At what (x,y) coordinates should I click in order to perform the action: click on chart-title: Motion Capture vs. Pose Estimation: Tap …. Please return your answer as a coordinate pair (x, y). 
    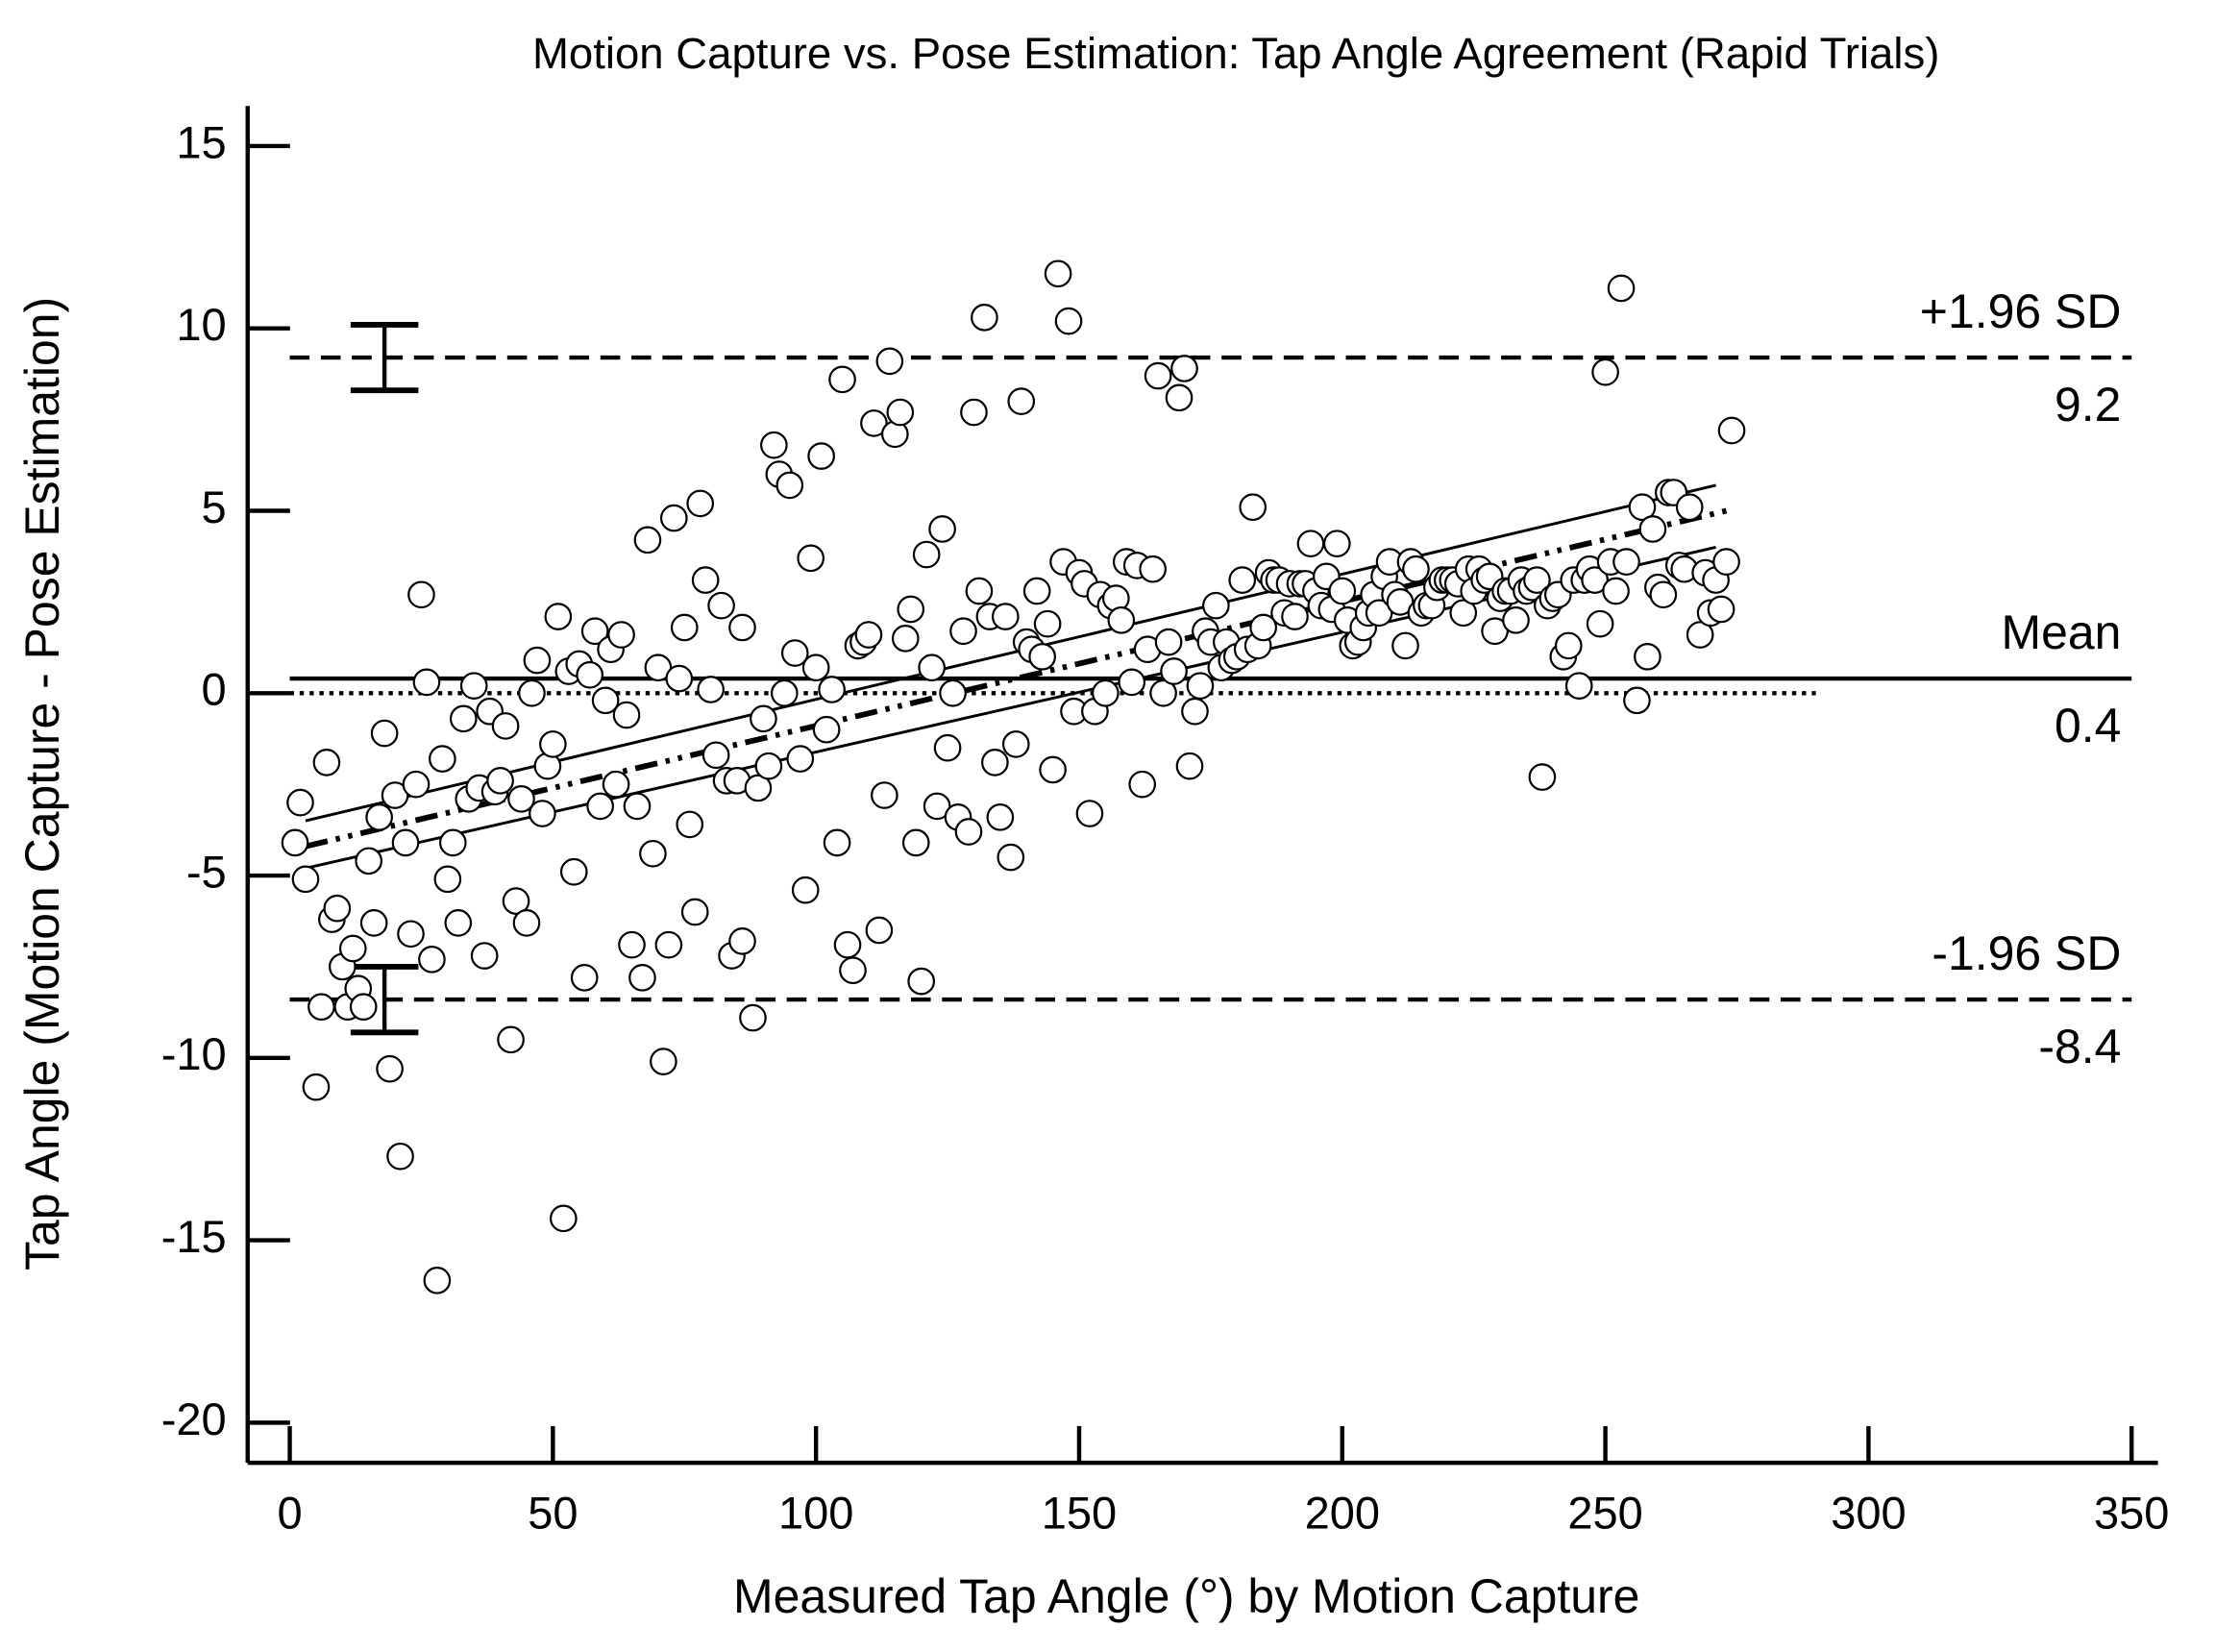
    Looking at the image, I should click on (1235, 53).